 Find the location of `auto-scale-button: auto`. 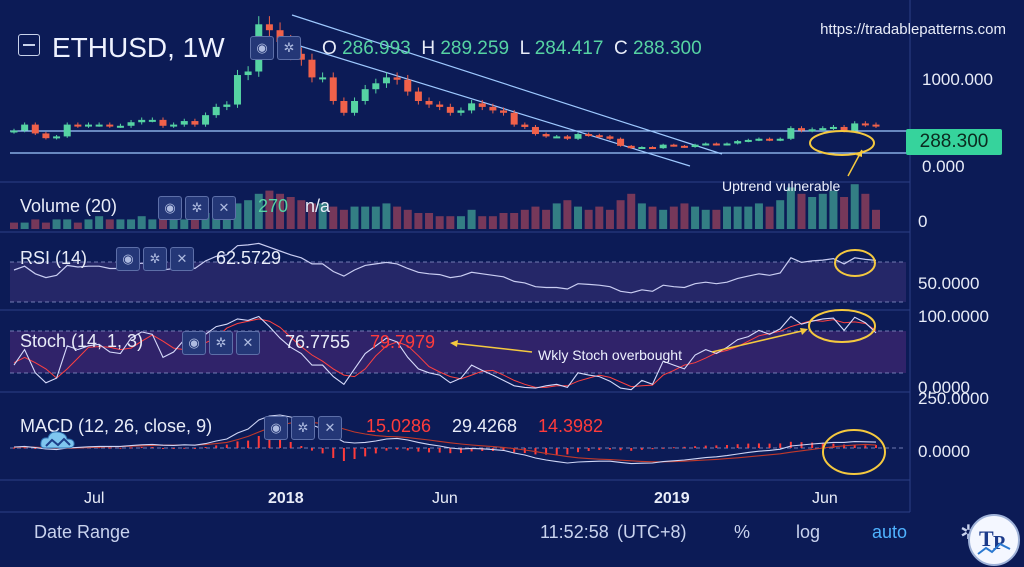

auto-scale-button: auto is located at coordinates (890, 532).